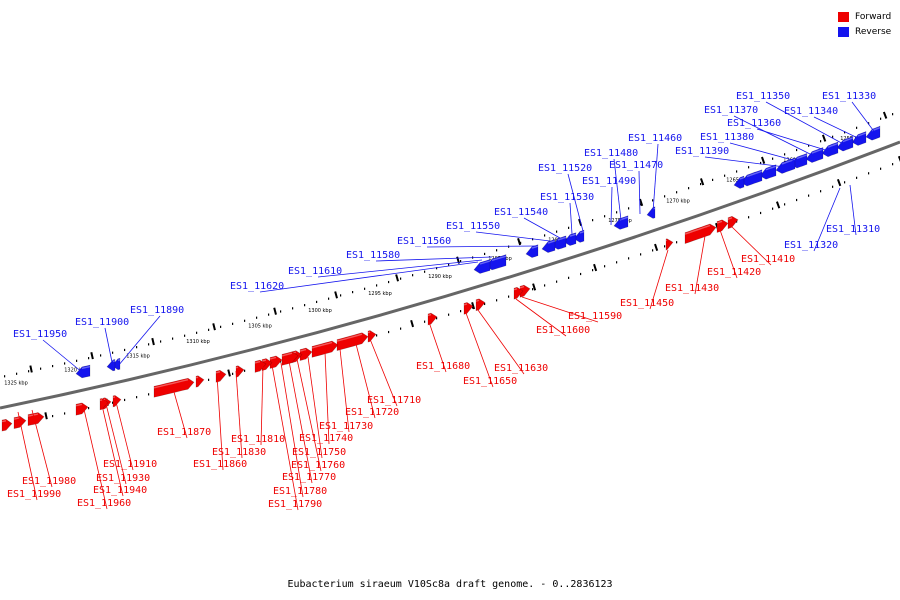 The image size is (900, 600). I want to click on gene-label: ES1_11330, so click(849, 96).